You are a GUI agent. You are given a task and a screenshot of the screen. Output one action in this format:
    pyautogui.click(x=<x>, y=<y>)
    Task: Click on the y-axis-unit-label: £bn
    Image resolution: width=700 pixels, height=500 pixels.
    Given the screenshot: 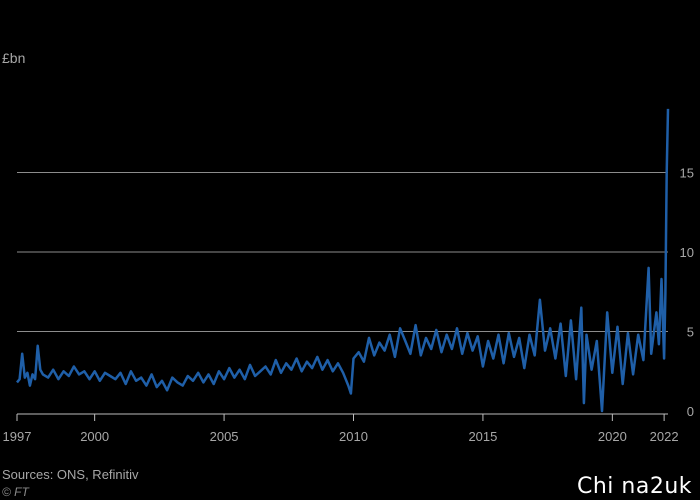 What is the action you would take?
    pyautogui.click(x=13, y=58)
    